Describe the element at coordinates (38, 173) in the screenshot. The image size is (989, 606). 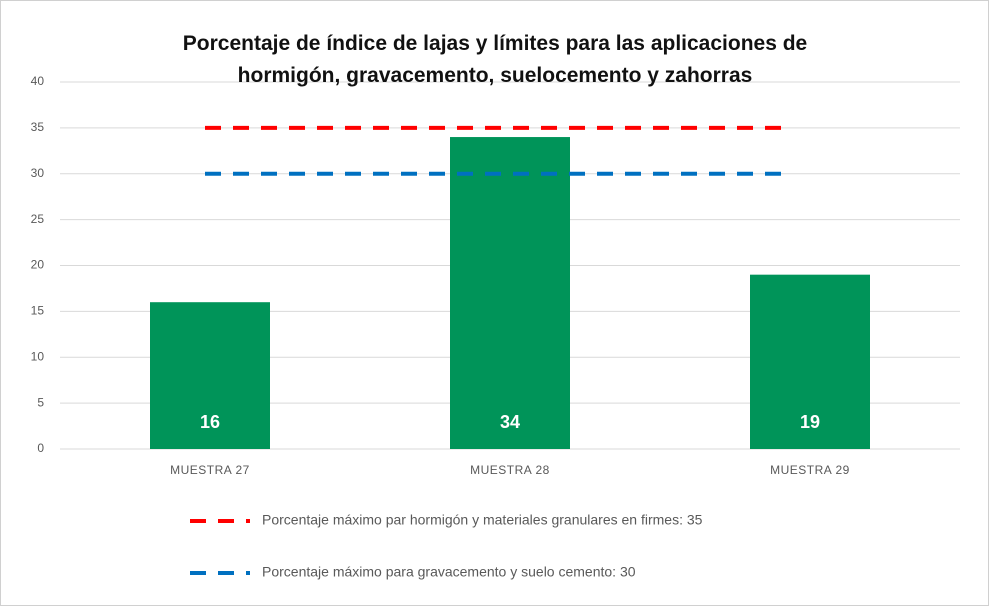
I see `y-tick-label: 30` at that location.